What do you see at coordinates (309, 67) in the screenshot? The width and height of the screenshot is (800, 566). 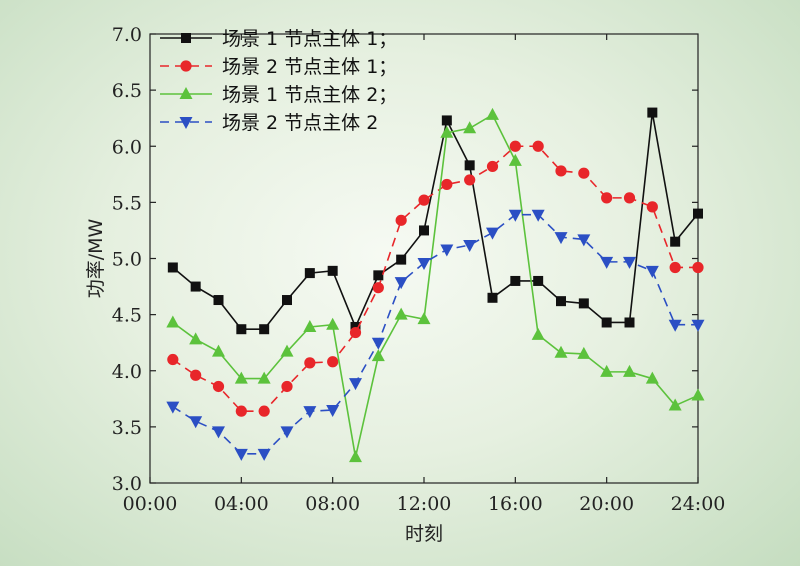 I see `legend-label: 场景 2 节点主体 1；` at bounding box center [309, 67].